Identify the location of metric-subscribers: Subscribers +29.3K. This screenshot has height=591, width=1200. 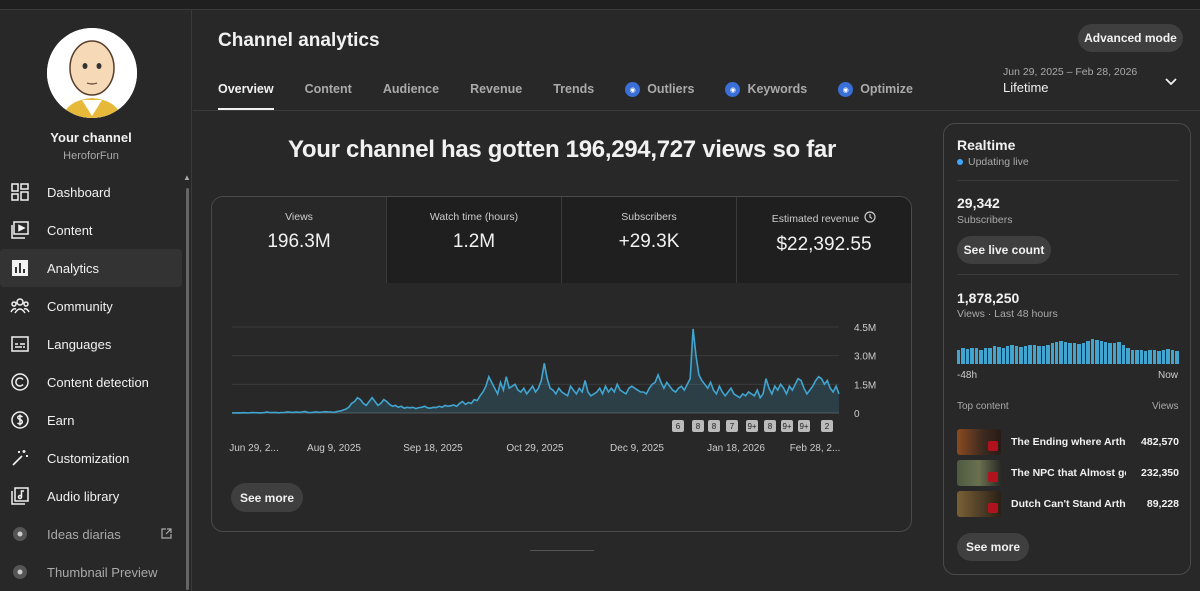
(649, 240).